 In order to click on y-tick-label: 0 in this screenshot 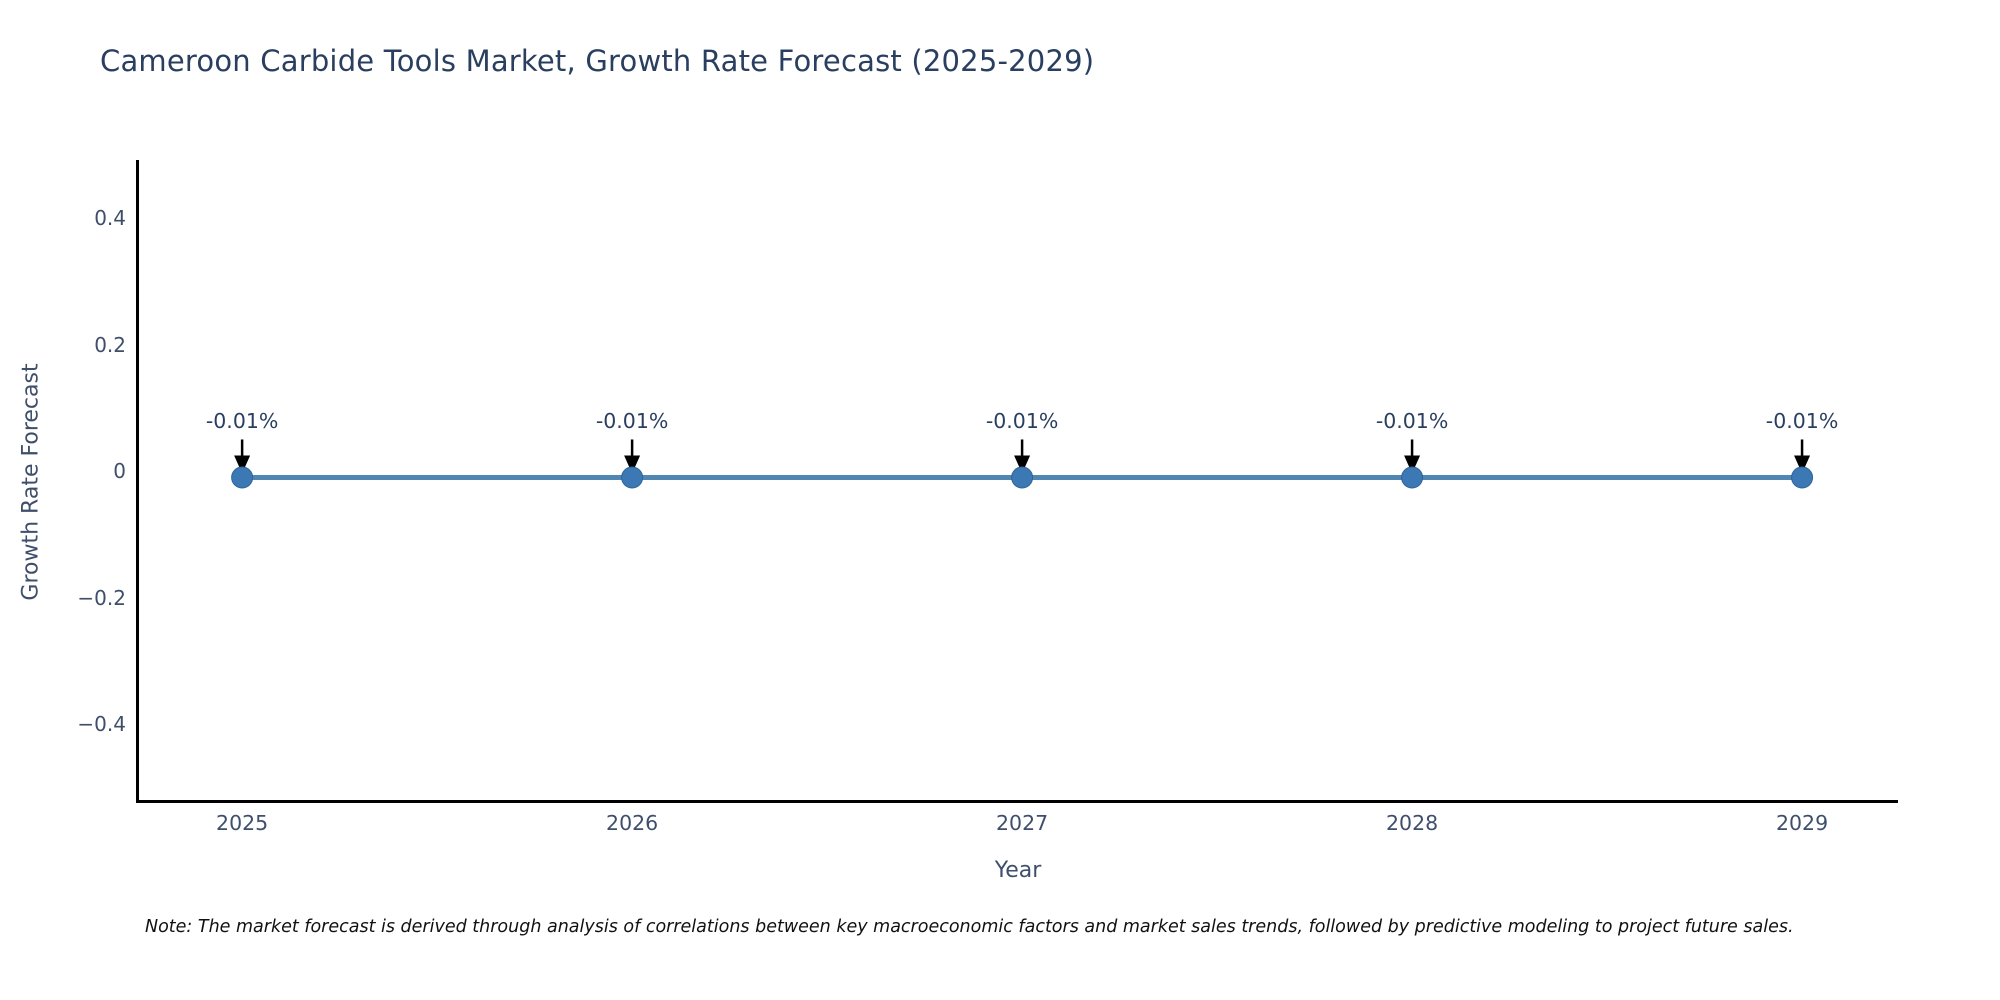, I will do `click(119, 471)`.